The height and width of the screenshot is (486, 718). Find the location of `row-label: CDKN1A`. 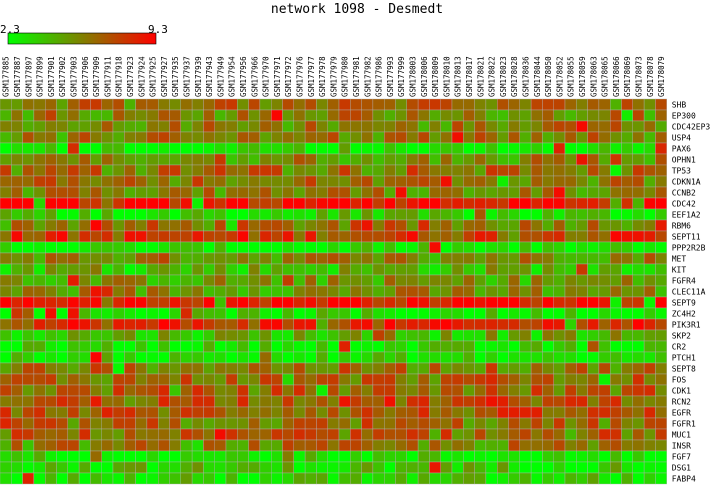

row-label: CDKN1A is located at coordinates (686, 182).